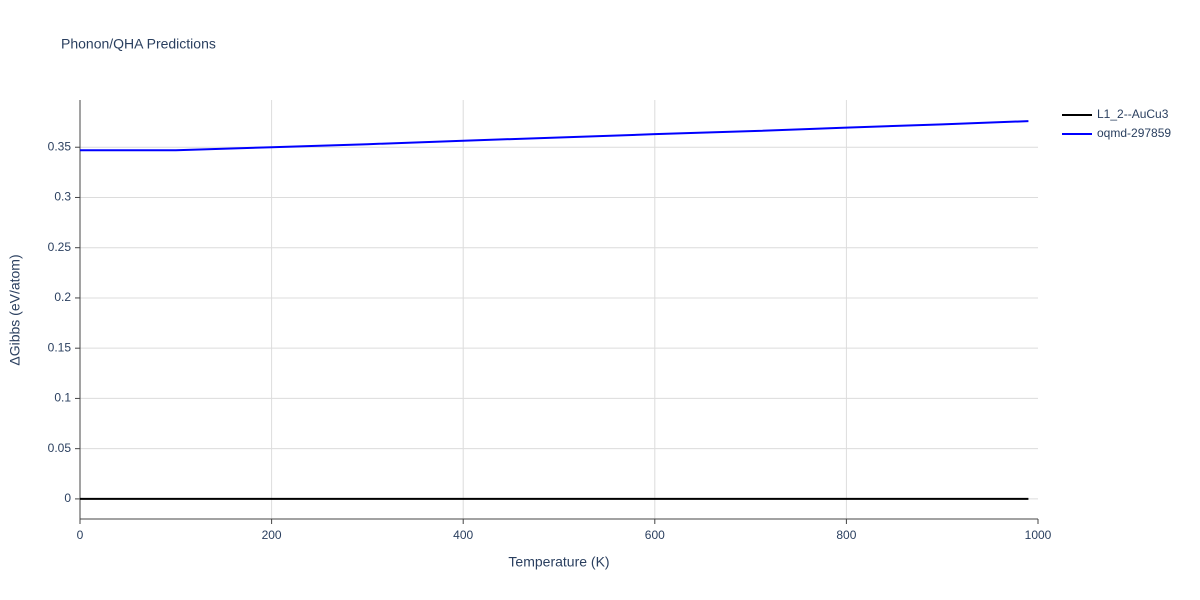  Describe the element at coordinates (655, 535) in the screenshot. I see `x-tick-label: 600` at that location.